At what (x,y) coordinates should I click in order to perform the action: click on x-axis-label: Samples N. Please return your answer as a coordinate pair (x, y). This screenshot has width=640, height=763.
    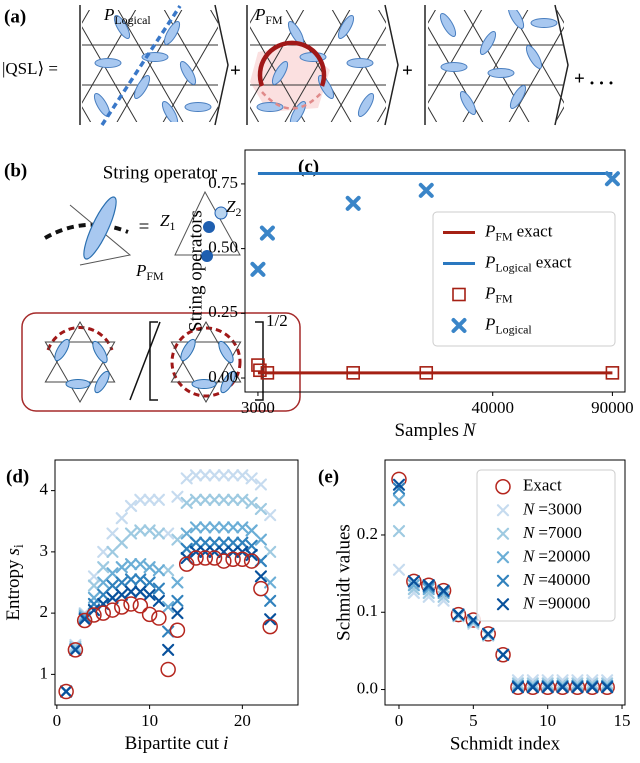
    Looking at the image, I should click on (435, 430).